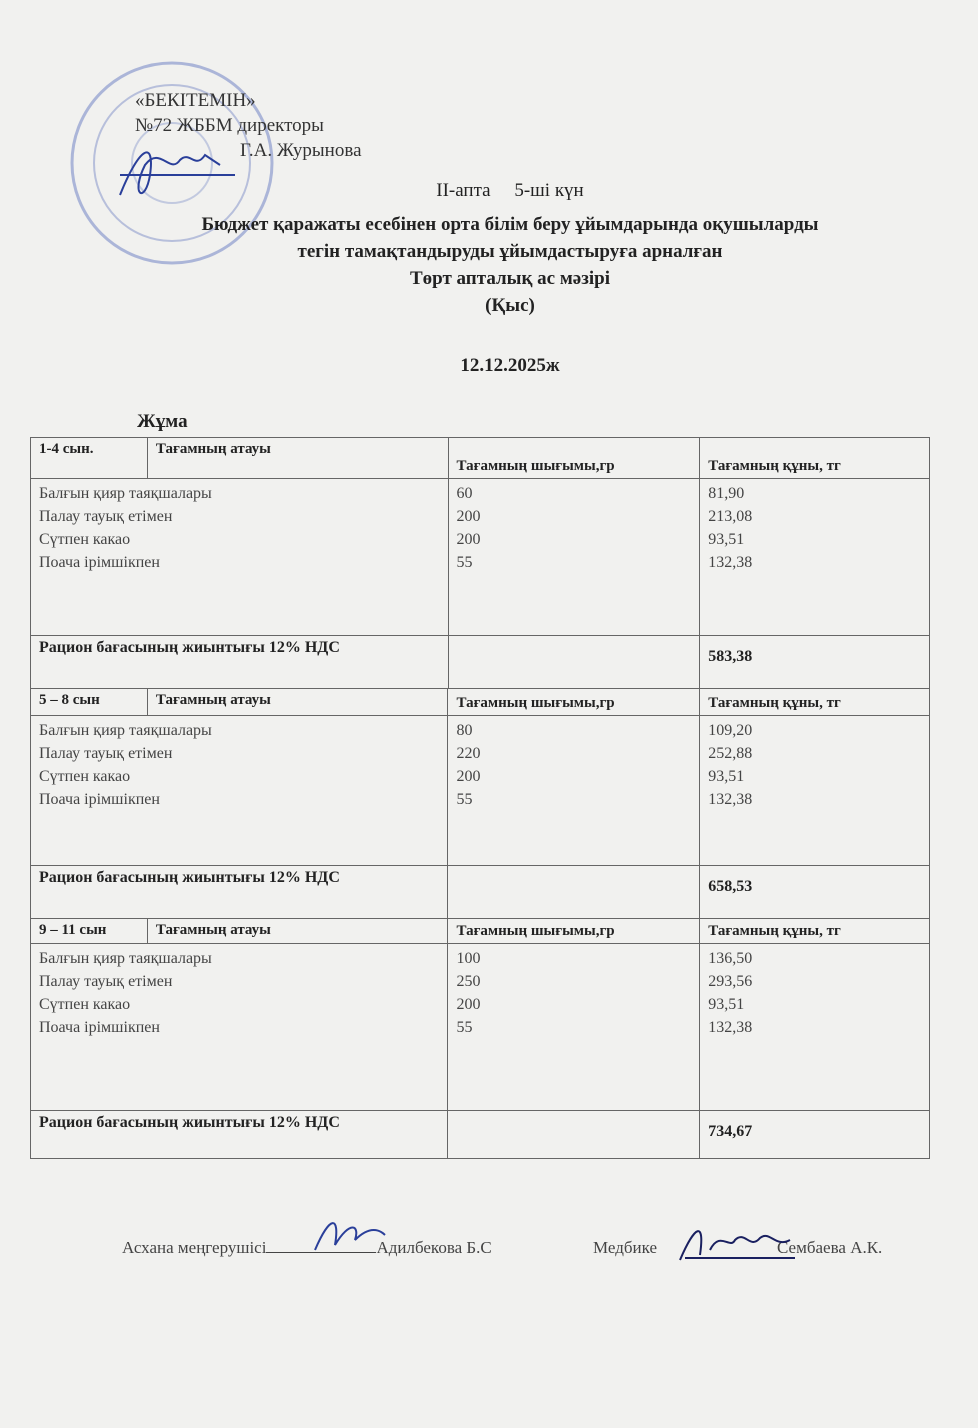 Image resolution: width=978 pixels, height=1428 pixels. What do you see at coordinates (468, 753) in the screenshot?
I see `item-yield: 220` at bounding box center [468, 753].